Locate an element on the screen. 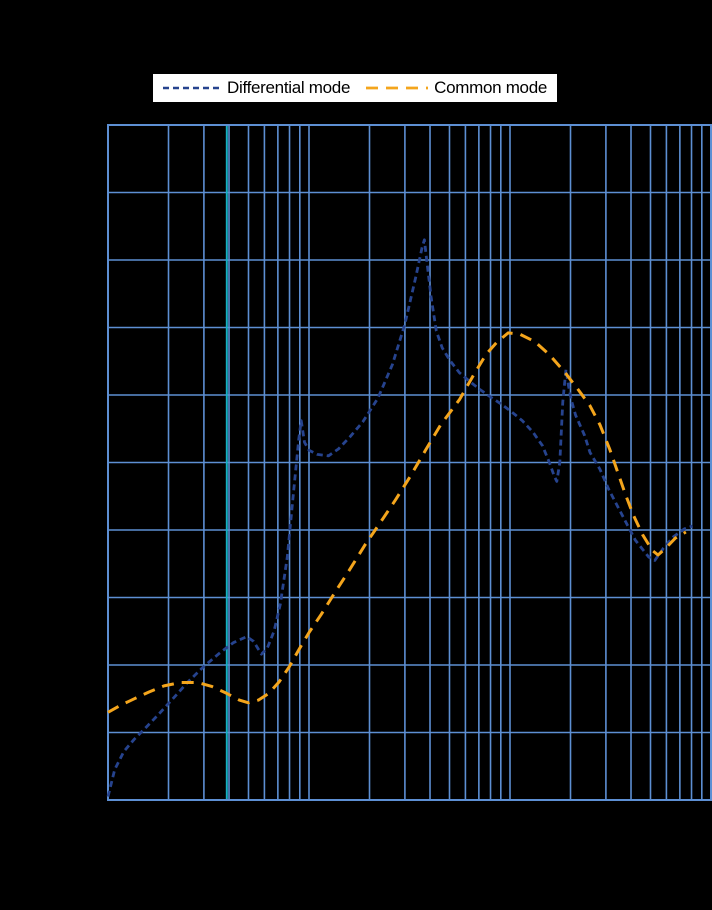 The image size is (712, 910). differential-line-icon is located at coordinates (192, 88).